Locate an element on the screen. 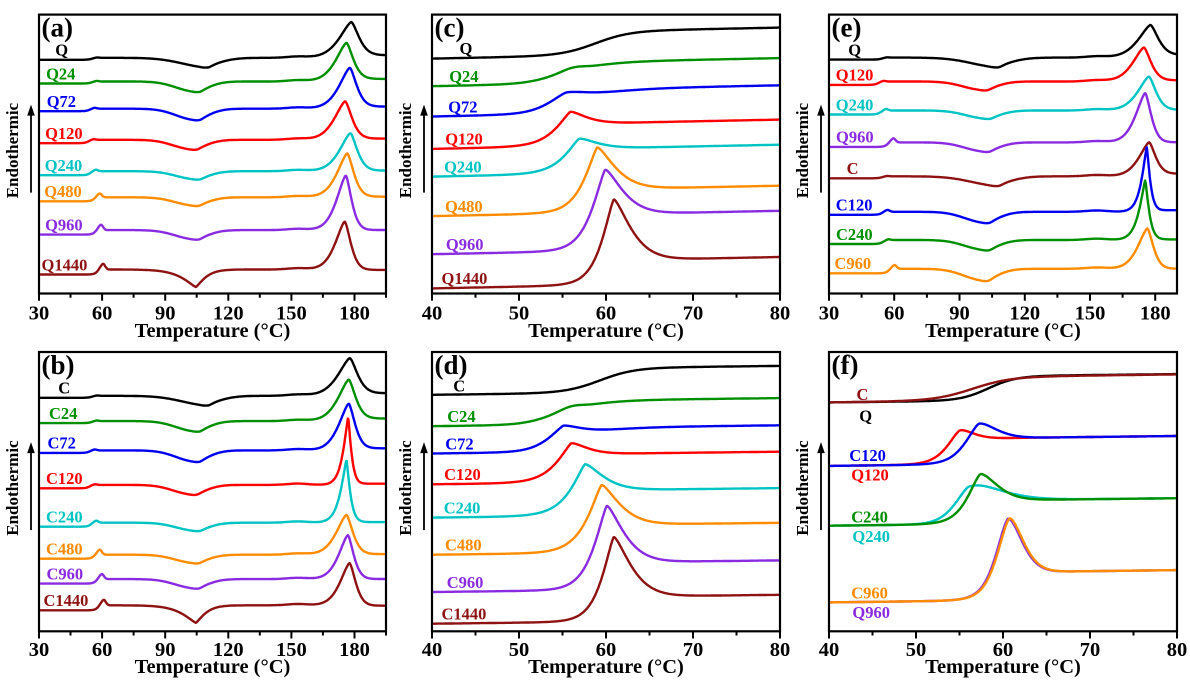 Image resolution: width=1190 pixels, height=692 pixels. svg-text: (b) is located at coordinates (58, 365).